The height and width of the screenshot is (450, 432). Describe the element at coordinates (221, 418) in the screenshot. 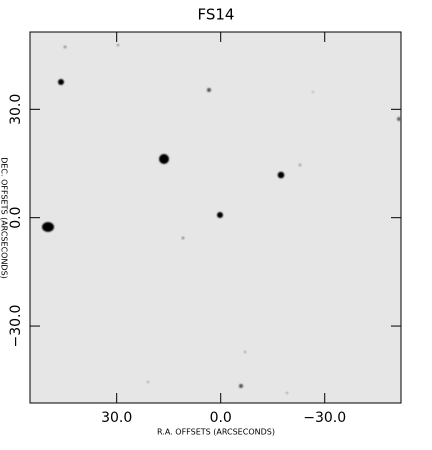

I see `x-tick-label: 0.0` at that location.